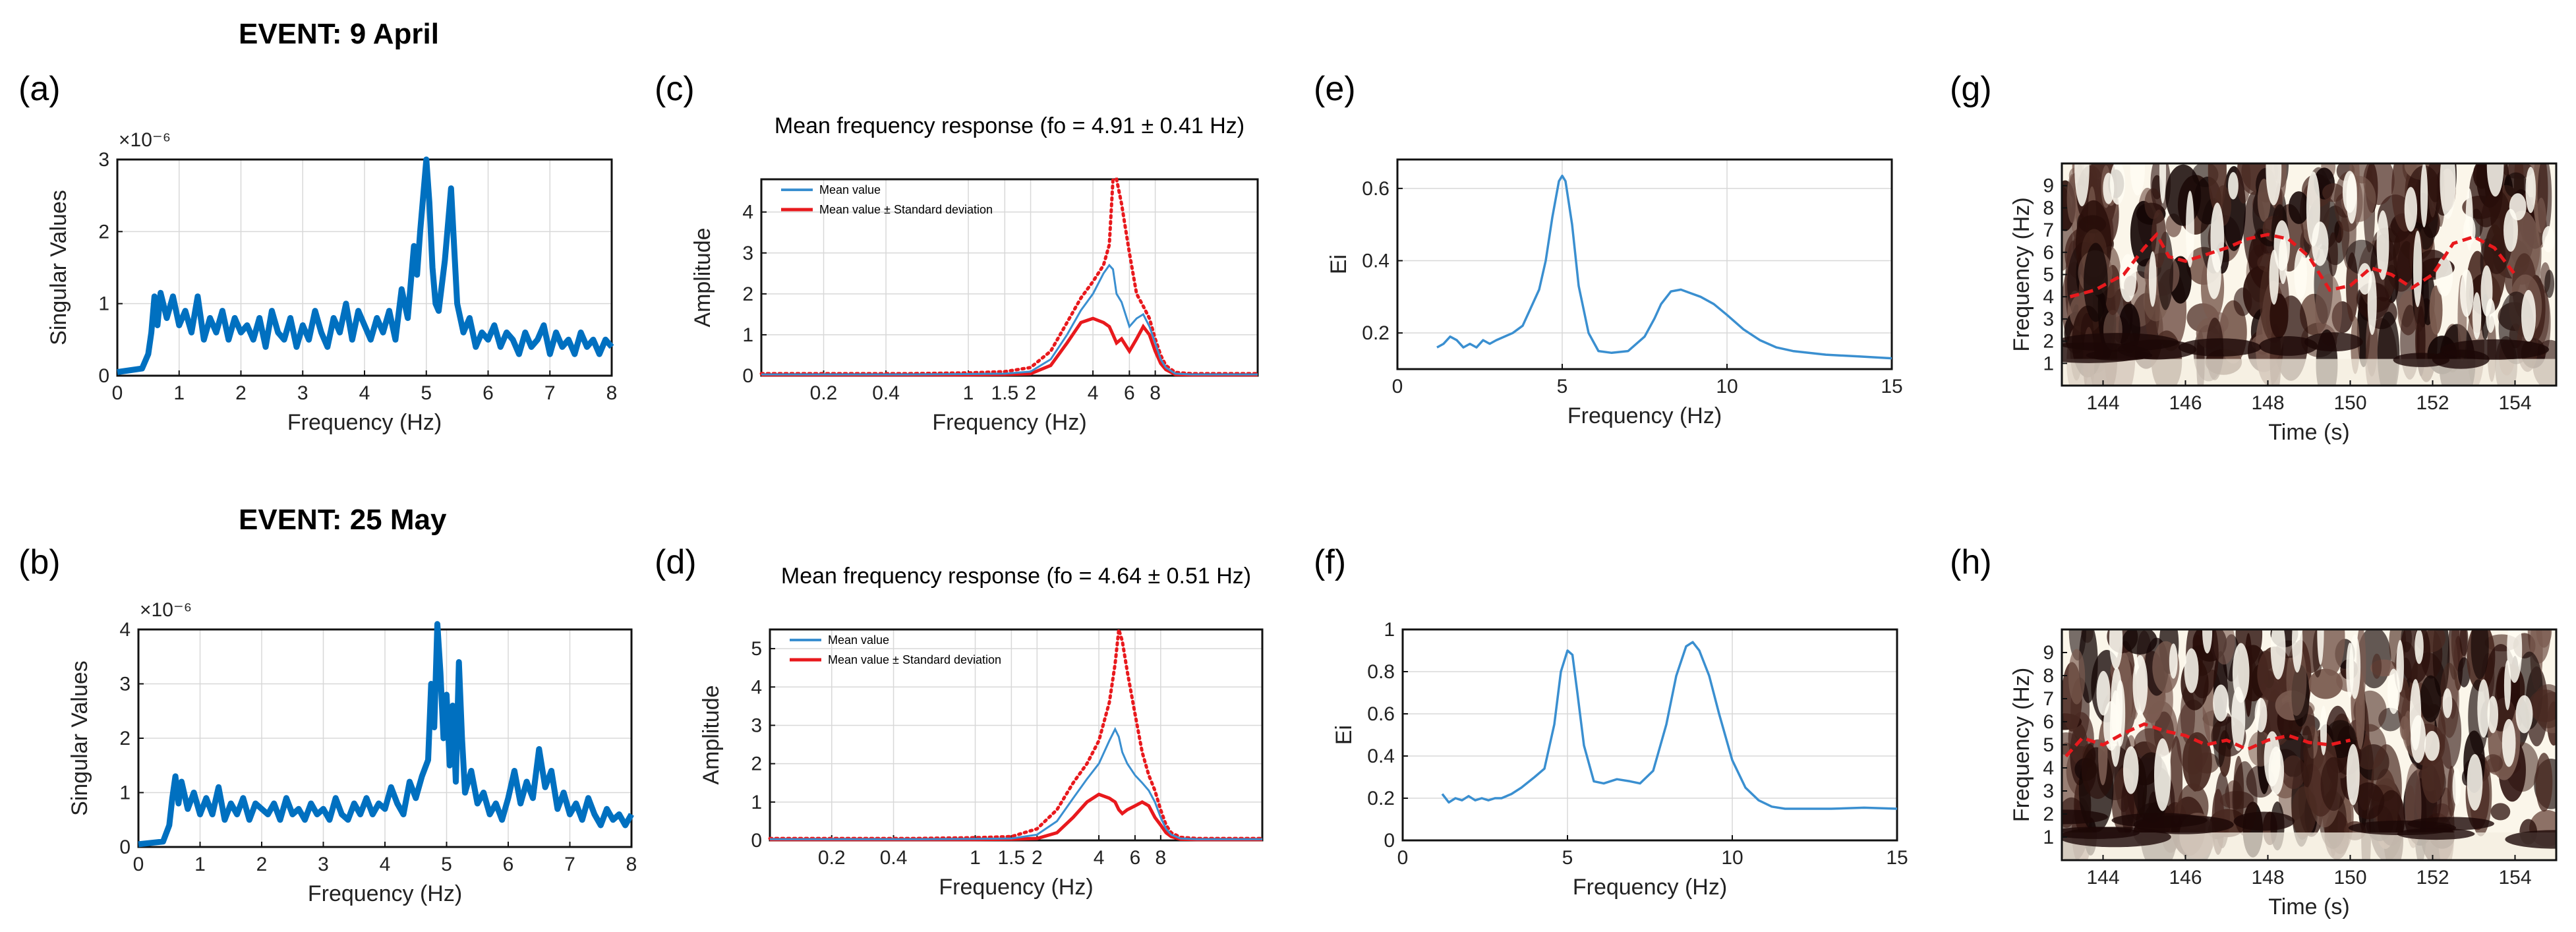 The height and width of the screenshot is (932, 2576). Describe the element at coordinates (2514, 403) in the screenshot. I see `x-tick-label: 154` at that location.